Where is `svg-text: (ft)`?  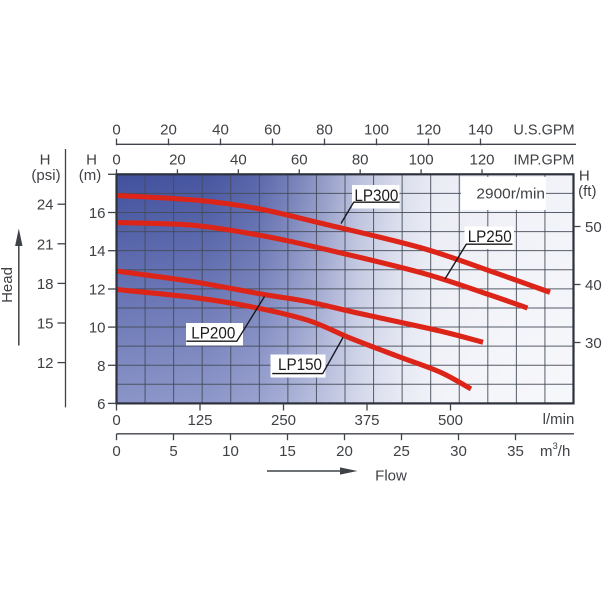
svg-text: (ft) is located at coordinates (587, 191).